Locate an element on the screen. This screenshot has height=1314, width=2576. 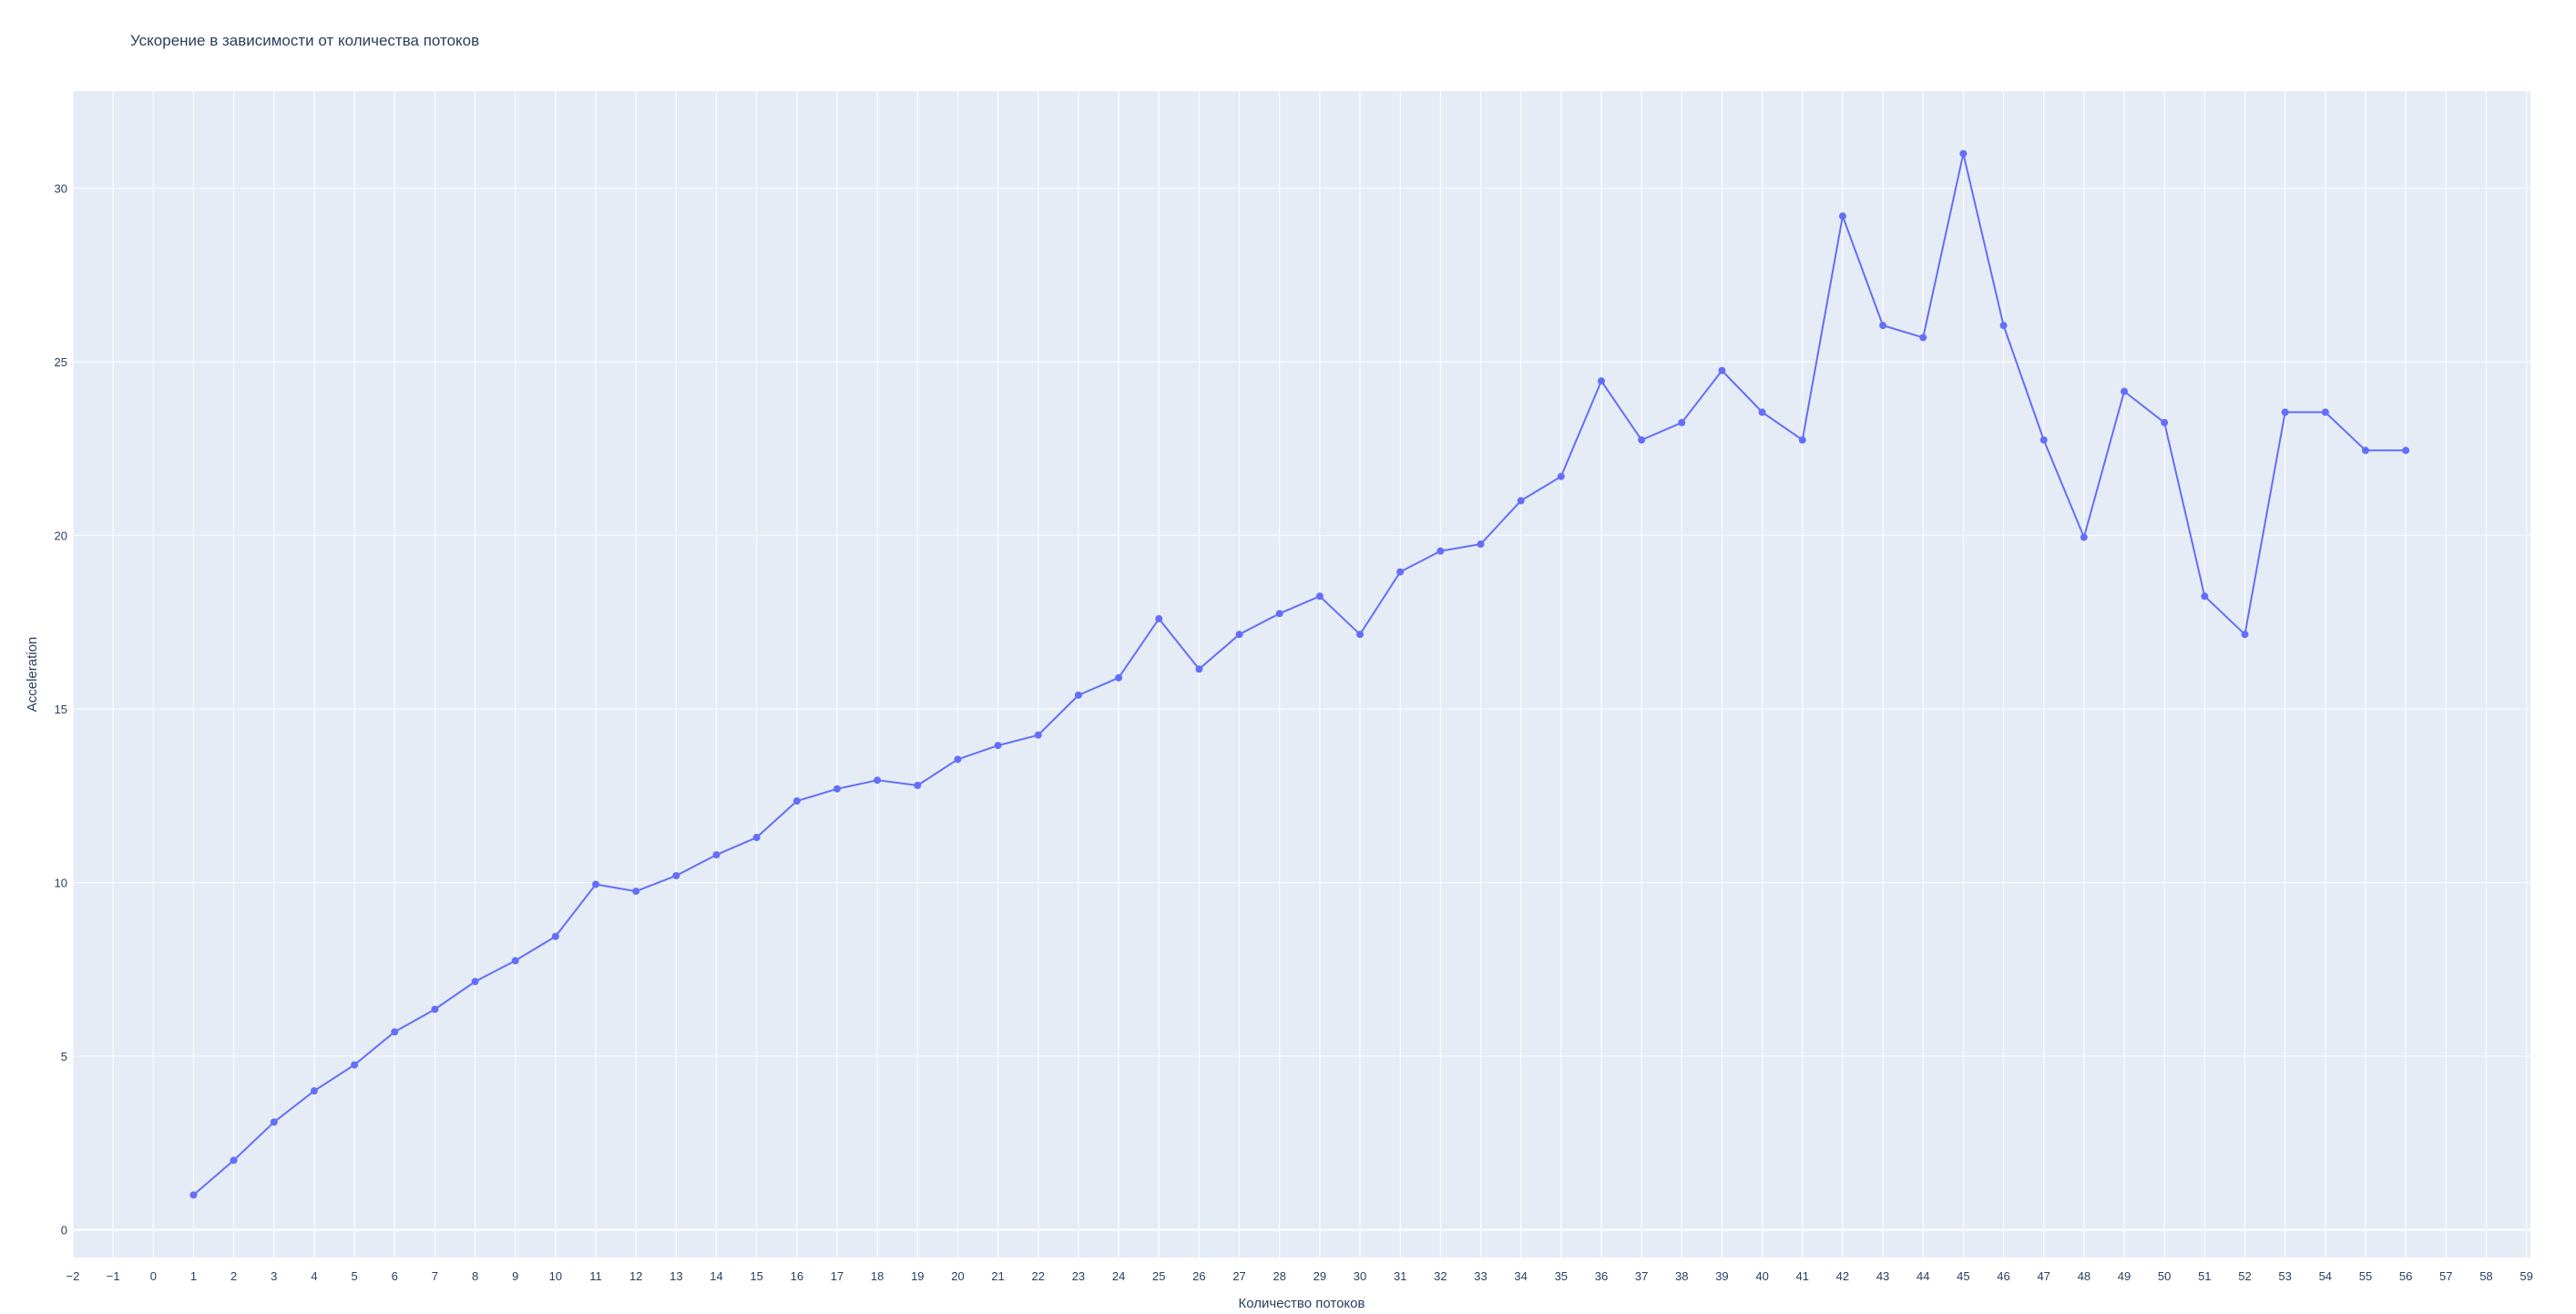
x-tick-label: 35 is located at coordinates (1561, 1276).